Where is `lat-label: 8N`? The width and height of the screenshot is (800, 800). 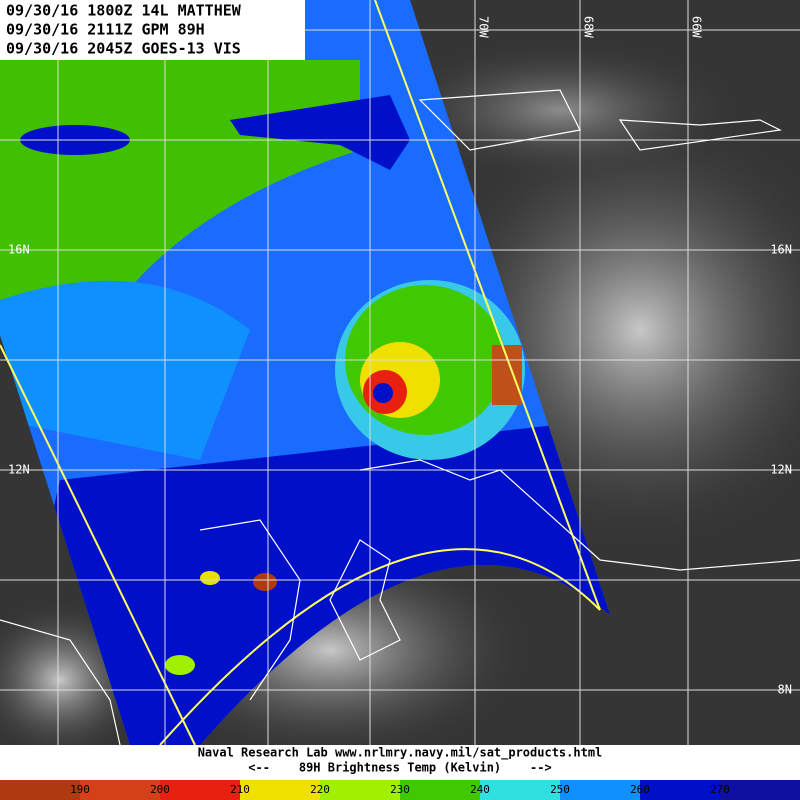 lat-label: 8N is located at coordinates (785, 690).